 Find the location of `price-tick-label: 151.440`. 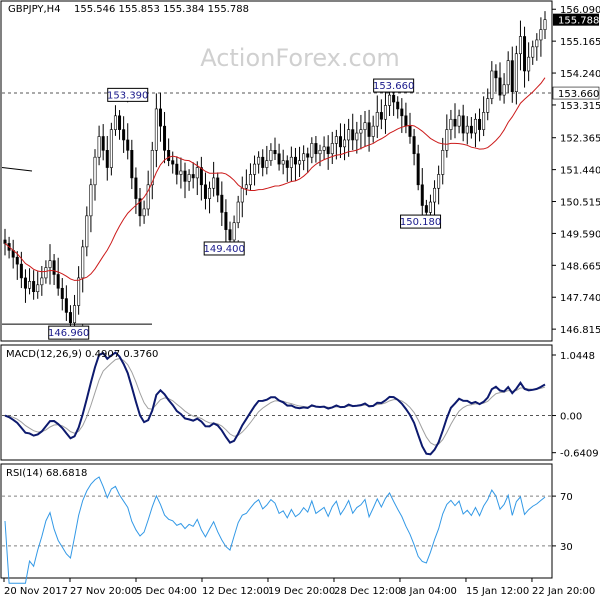

price-tick-label: 151.440 is located at coordinates (580, 171).